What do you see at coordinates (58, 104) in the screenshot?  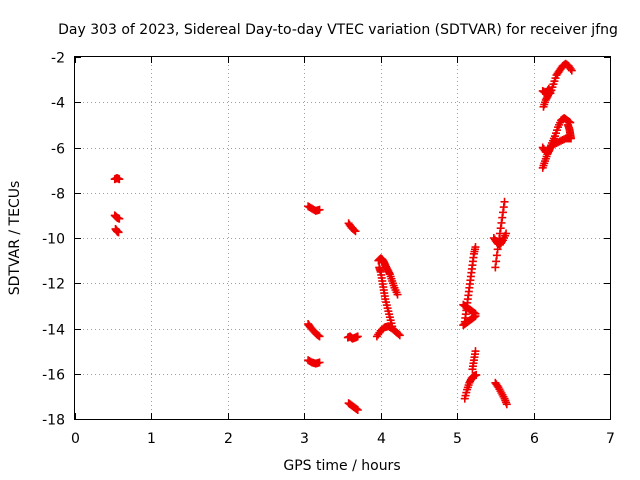 I see `y-tick-label: -4` at bounding box center [58, 104].